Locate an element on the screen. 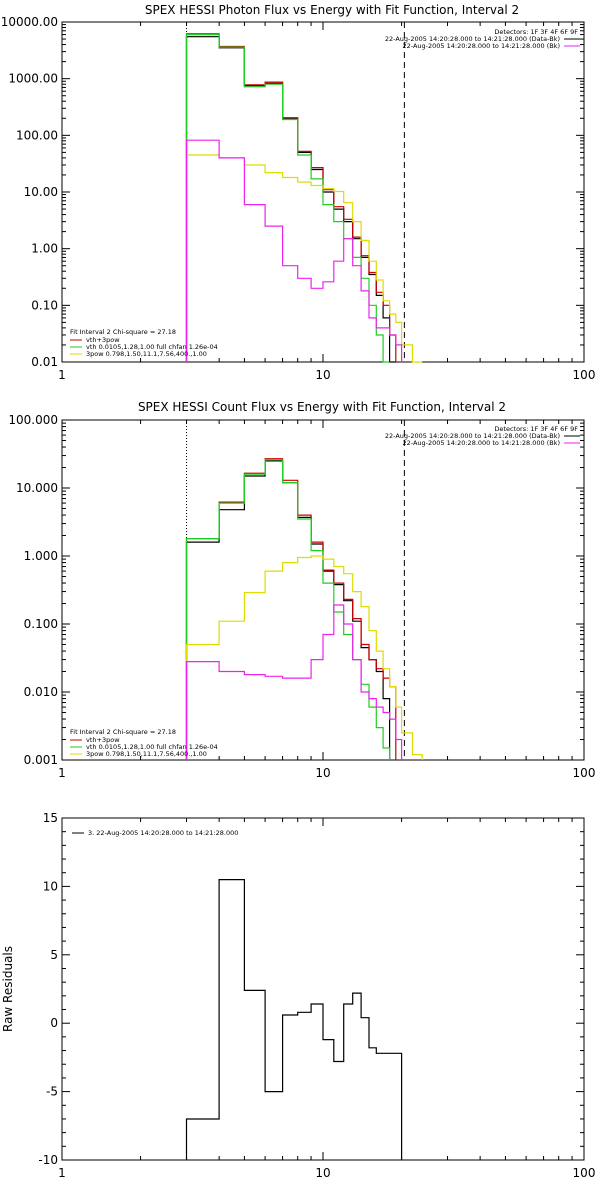 This screenshot has height=1200, width=600. residuals-series is located at coordinates (294, 1019).